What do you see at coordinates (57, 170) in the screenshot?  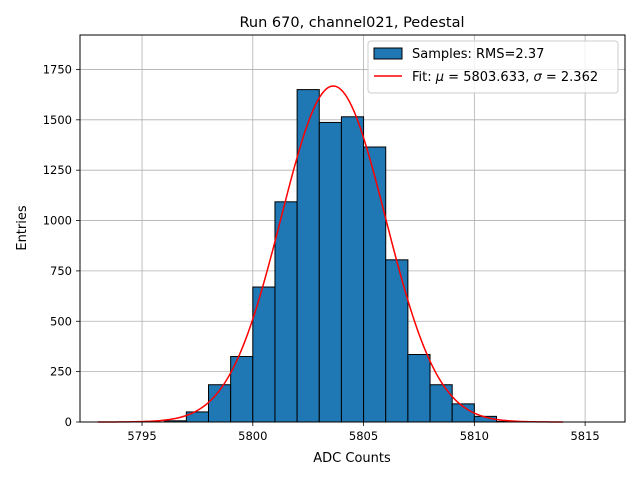 I see `y-tick-label: 1250` at bounding box center [57, 170].